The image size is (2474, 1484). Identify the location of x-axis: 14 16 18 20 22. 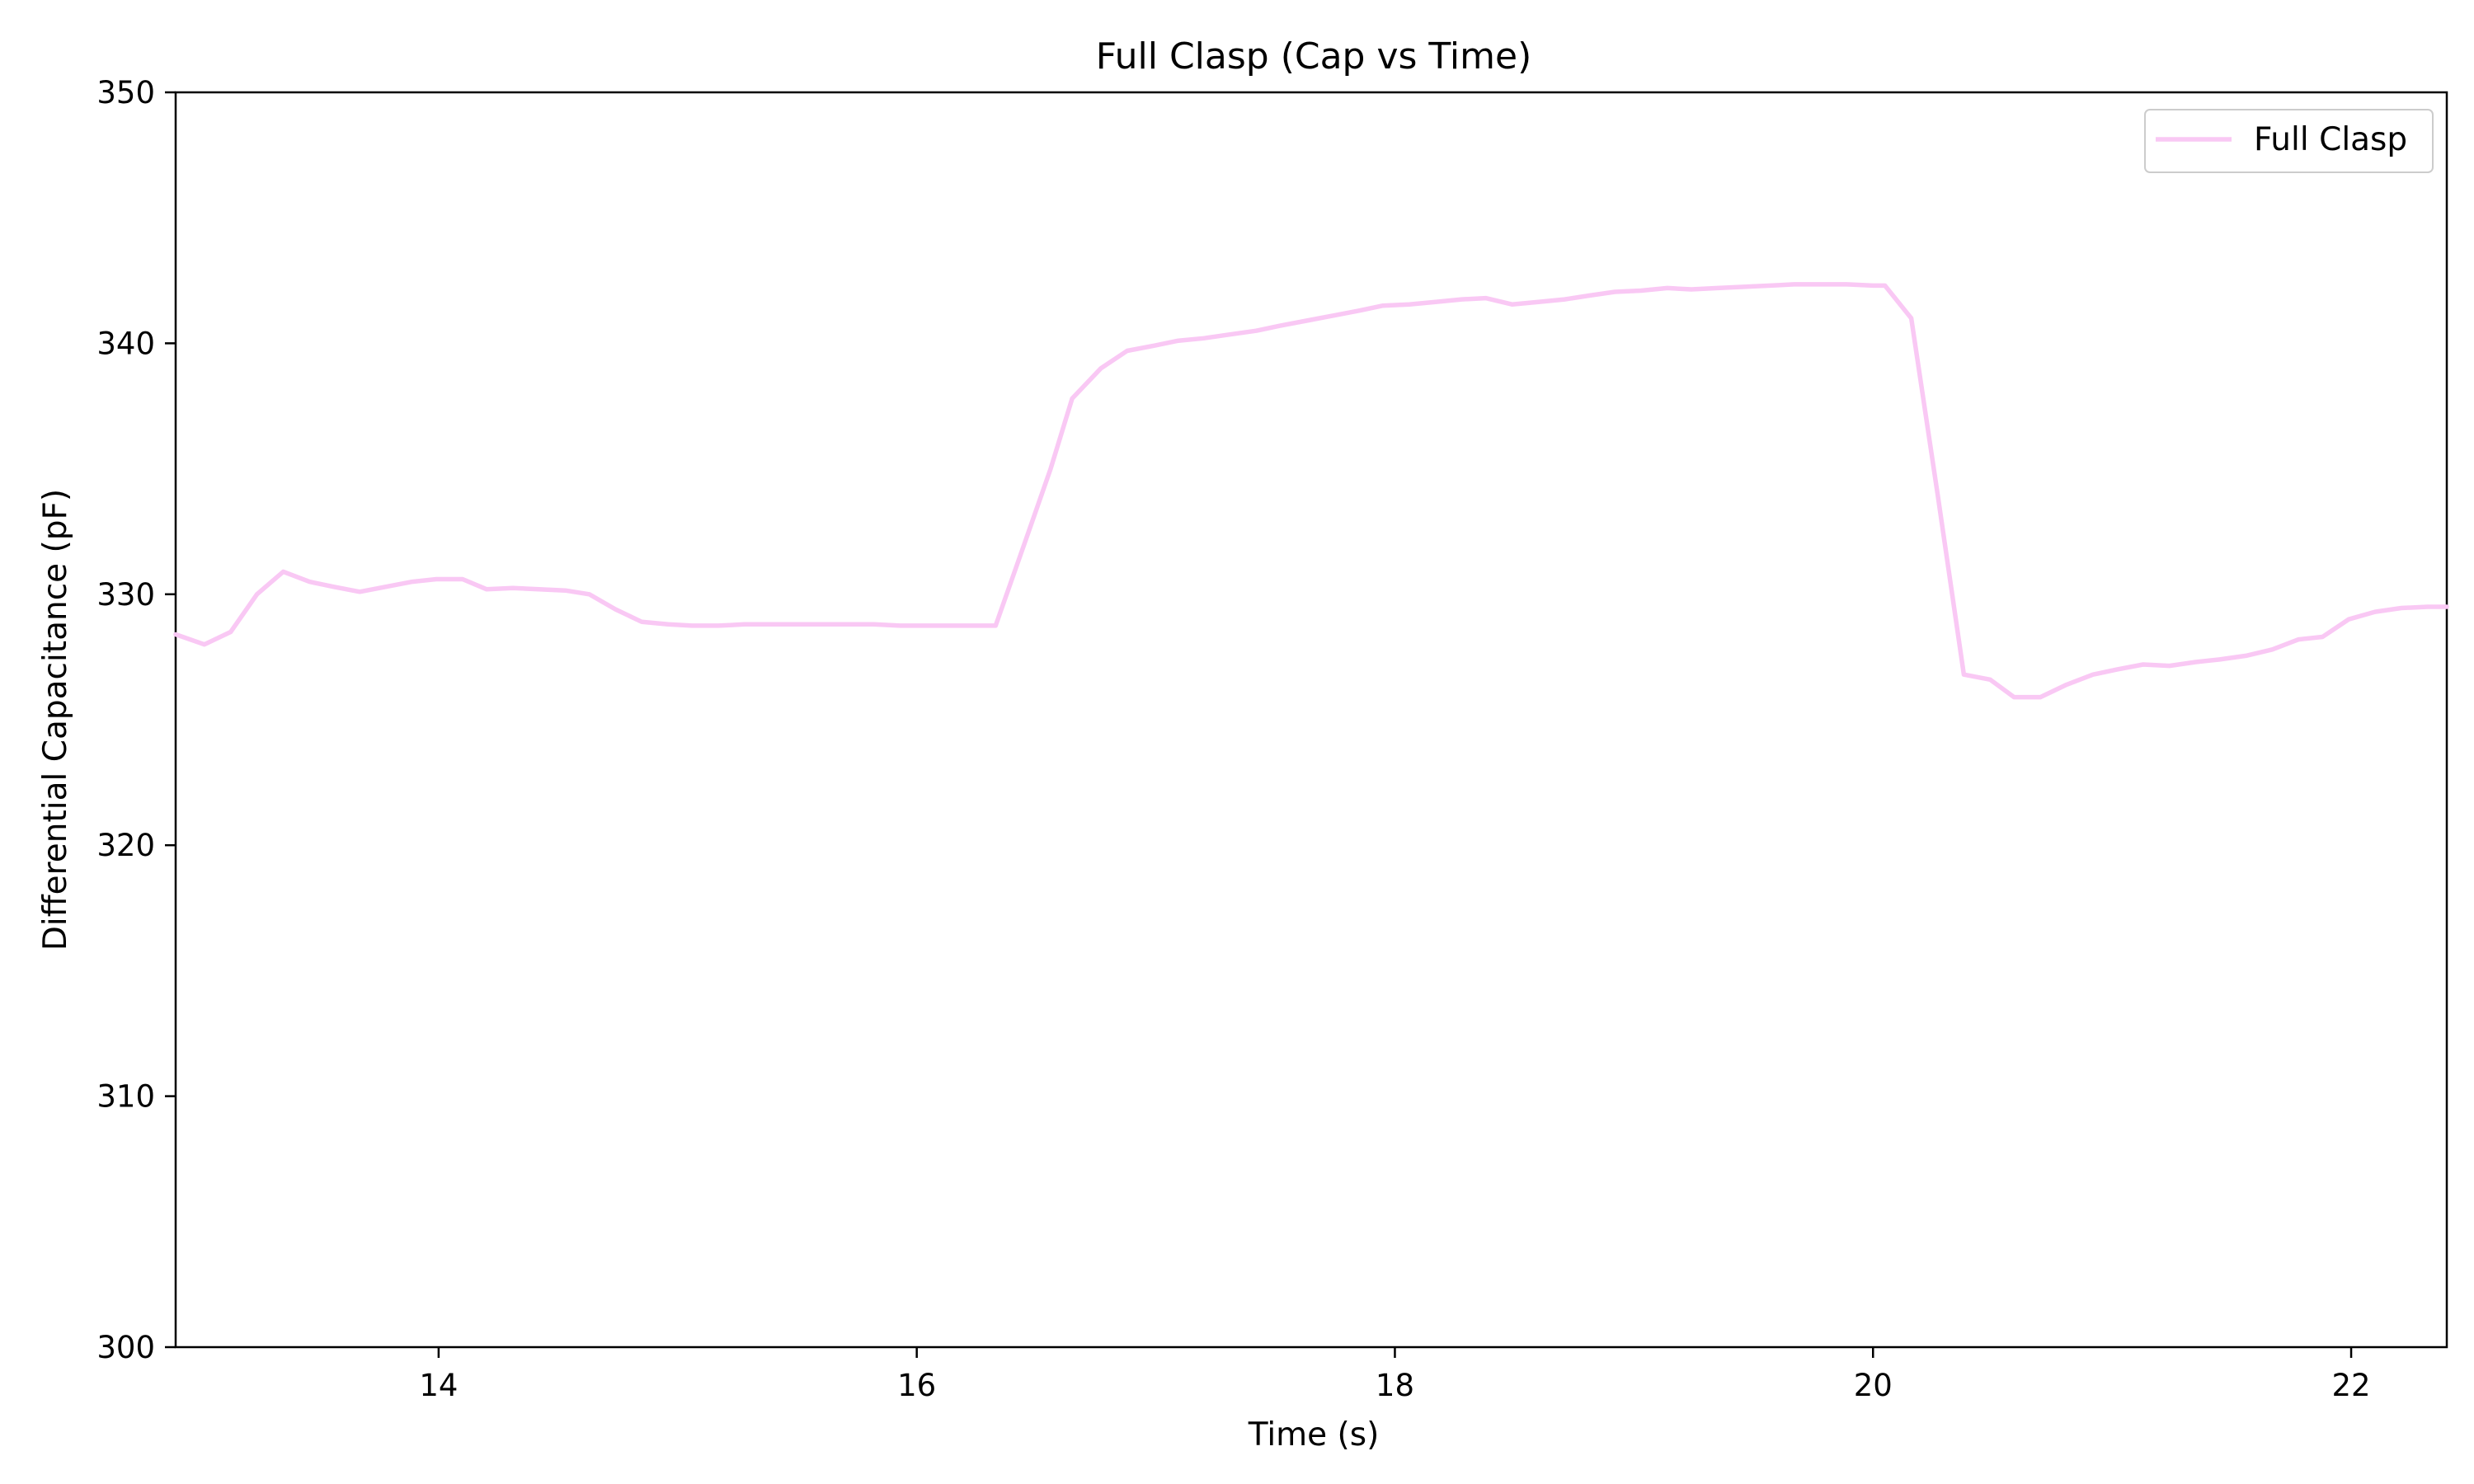
(1395, 1375).